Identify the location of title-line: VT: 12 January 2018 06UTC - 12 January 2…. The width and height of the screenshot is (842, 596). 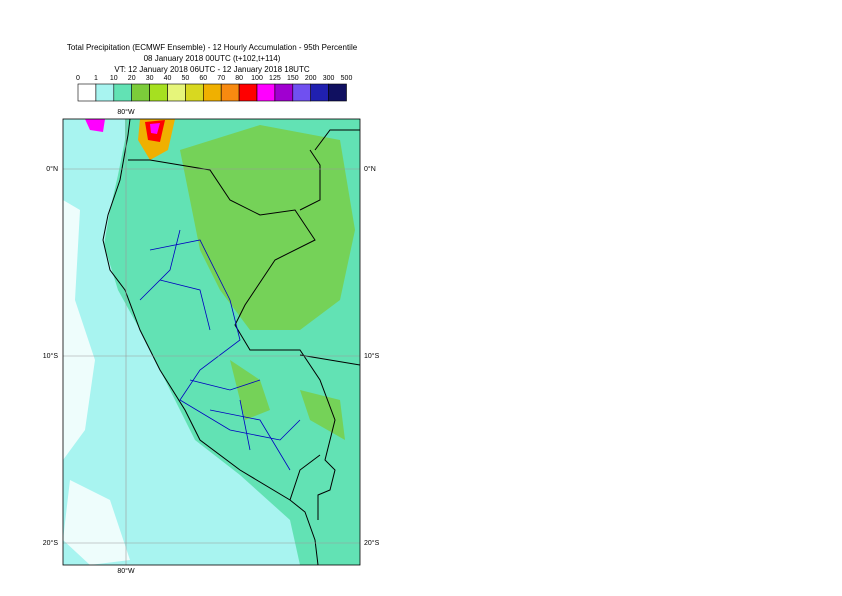
(211, 69).